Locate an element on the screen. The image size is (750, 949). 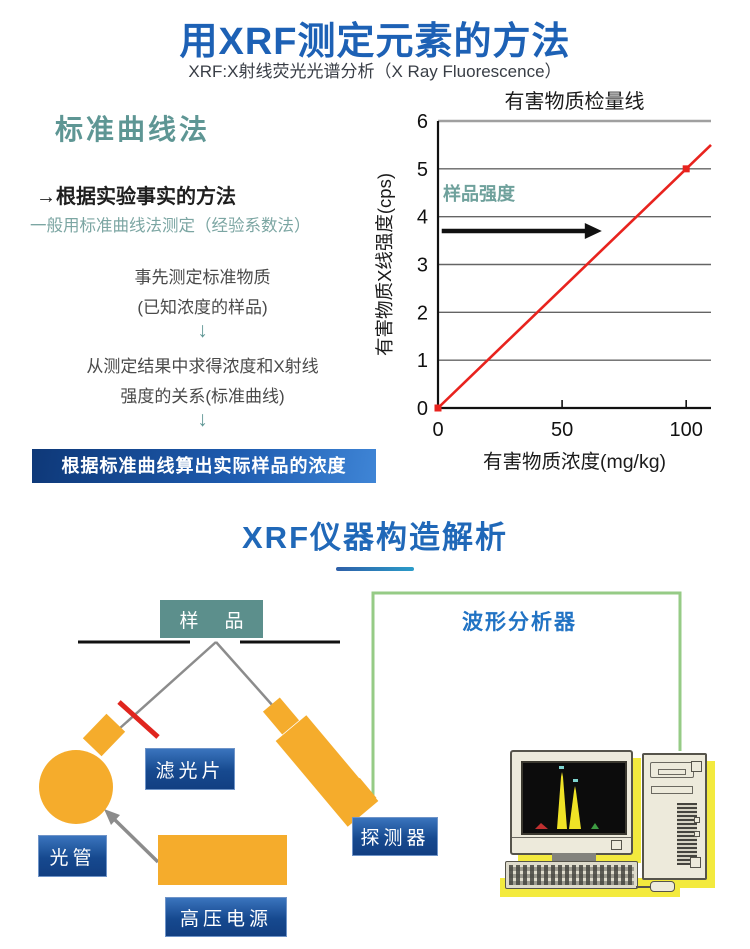
chart-y-tick-label: 4 is located at coordinates (422, 218).